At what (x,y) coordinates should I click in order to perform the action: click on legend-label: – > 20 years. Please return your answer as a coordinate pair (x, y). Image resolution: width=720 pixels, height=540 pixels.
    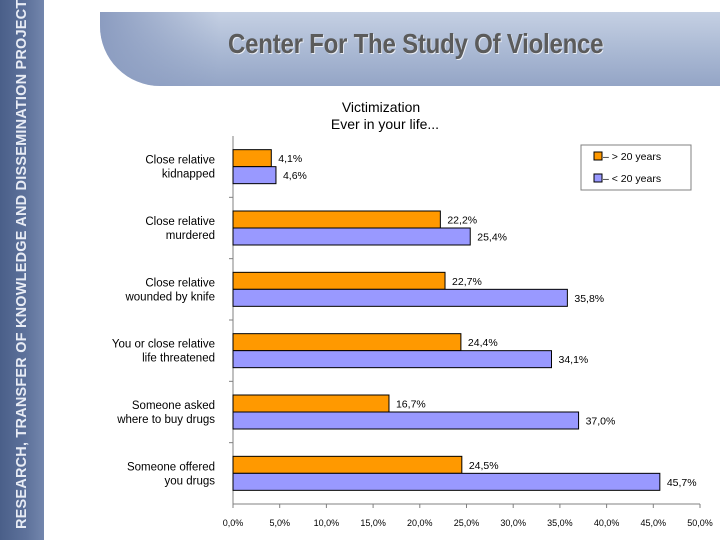
    Looking at the image, I should click on (632, 157).